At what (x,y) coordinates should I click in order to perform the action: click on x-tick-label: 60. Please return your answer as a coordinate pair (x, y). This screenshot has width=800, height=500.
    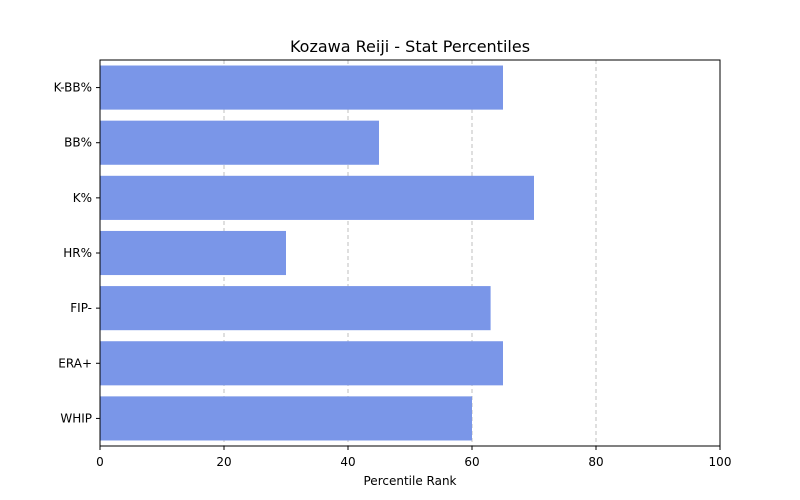
    Looking at the image, I should click on (471, 462).